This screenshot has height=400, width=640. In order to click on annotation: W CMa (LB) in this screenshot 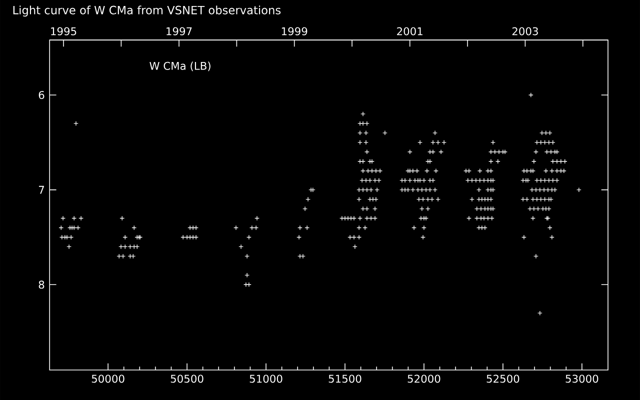, I will do `click(180, 67)`.